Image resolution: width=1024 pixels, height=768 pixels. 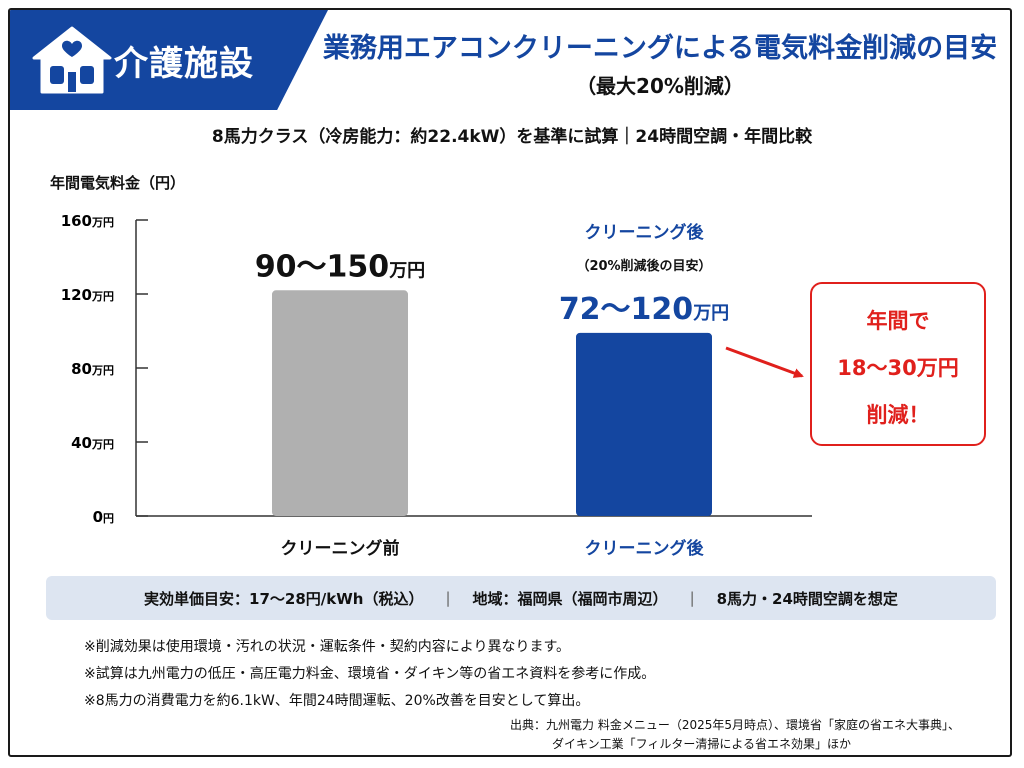 I want to click on category-label: 介護施設, so click(x=184, y=64).